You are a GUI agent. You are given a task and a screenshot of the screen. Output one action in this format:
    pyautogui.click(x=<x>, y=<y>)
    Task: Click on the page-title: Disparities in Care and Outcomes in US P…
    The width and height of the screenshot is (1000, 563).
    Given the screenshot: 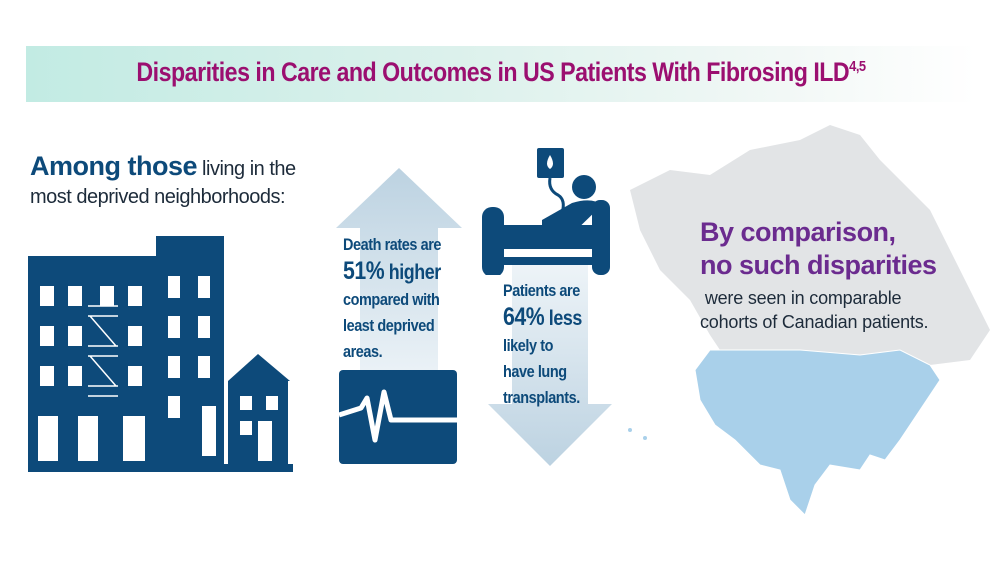 What is the action you would take?
    pyautogui.click(x=501, y=72)
    